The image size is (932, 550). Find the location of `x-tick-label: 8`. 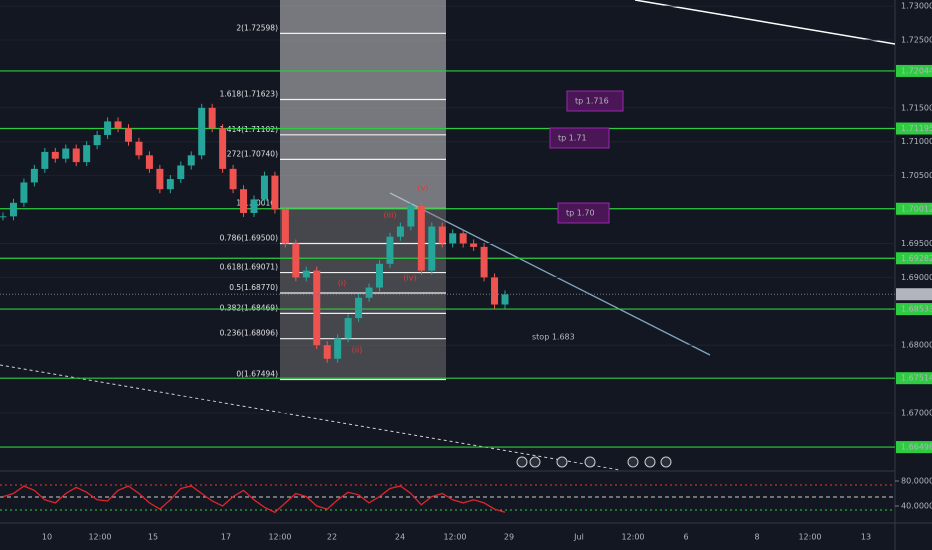

x-tick-label: 8 is located at coordinates (756, 537).